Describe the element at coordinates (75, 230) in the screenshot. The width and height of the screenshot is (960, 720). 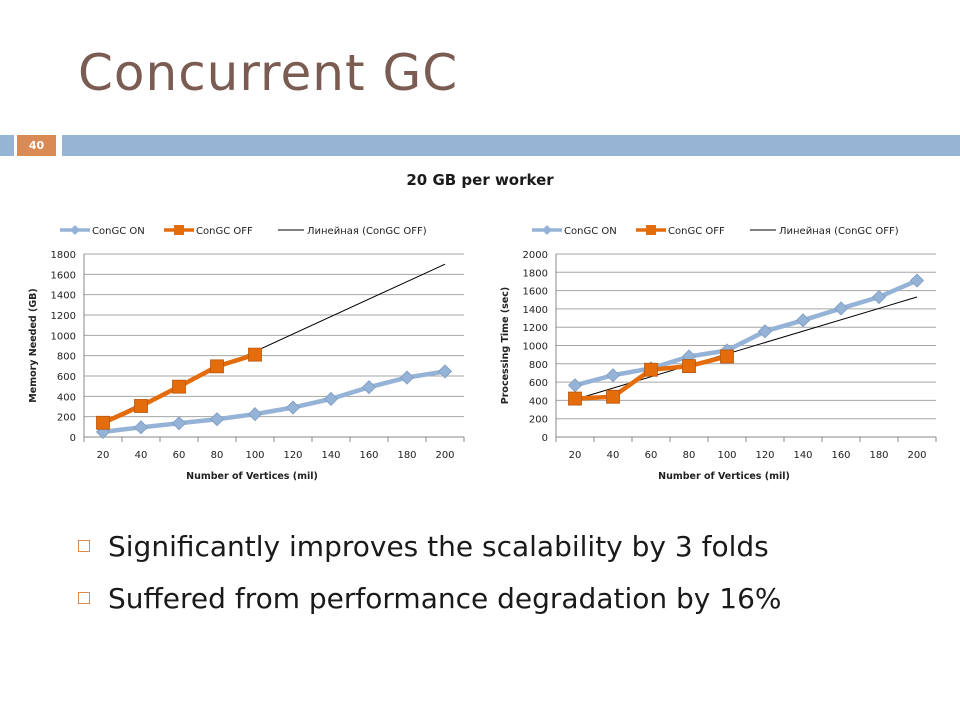
I see `diamond-marker-icon` at that location.